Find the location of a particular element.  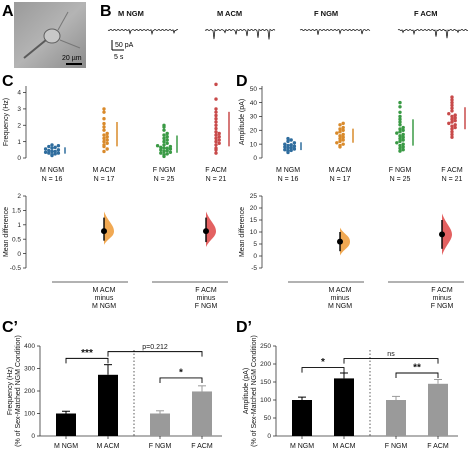

comparison-label: F ACM is located at coordinates (442, 290).